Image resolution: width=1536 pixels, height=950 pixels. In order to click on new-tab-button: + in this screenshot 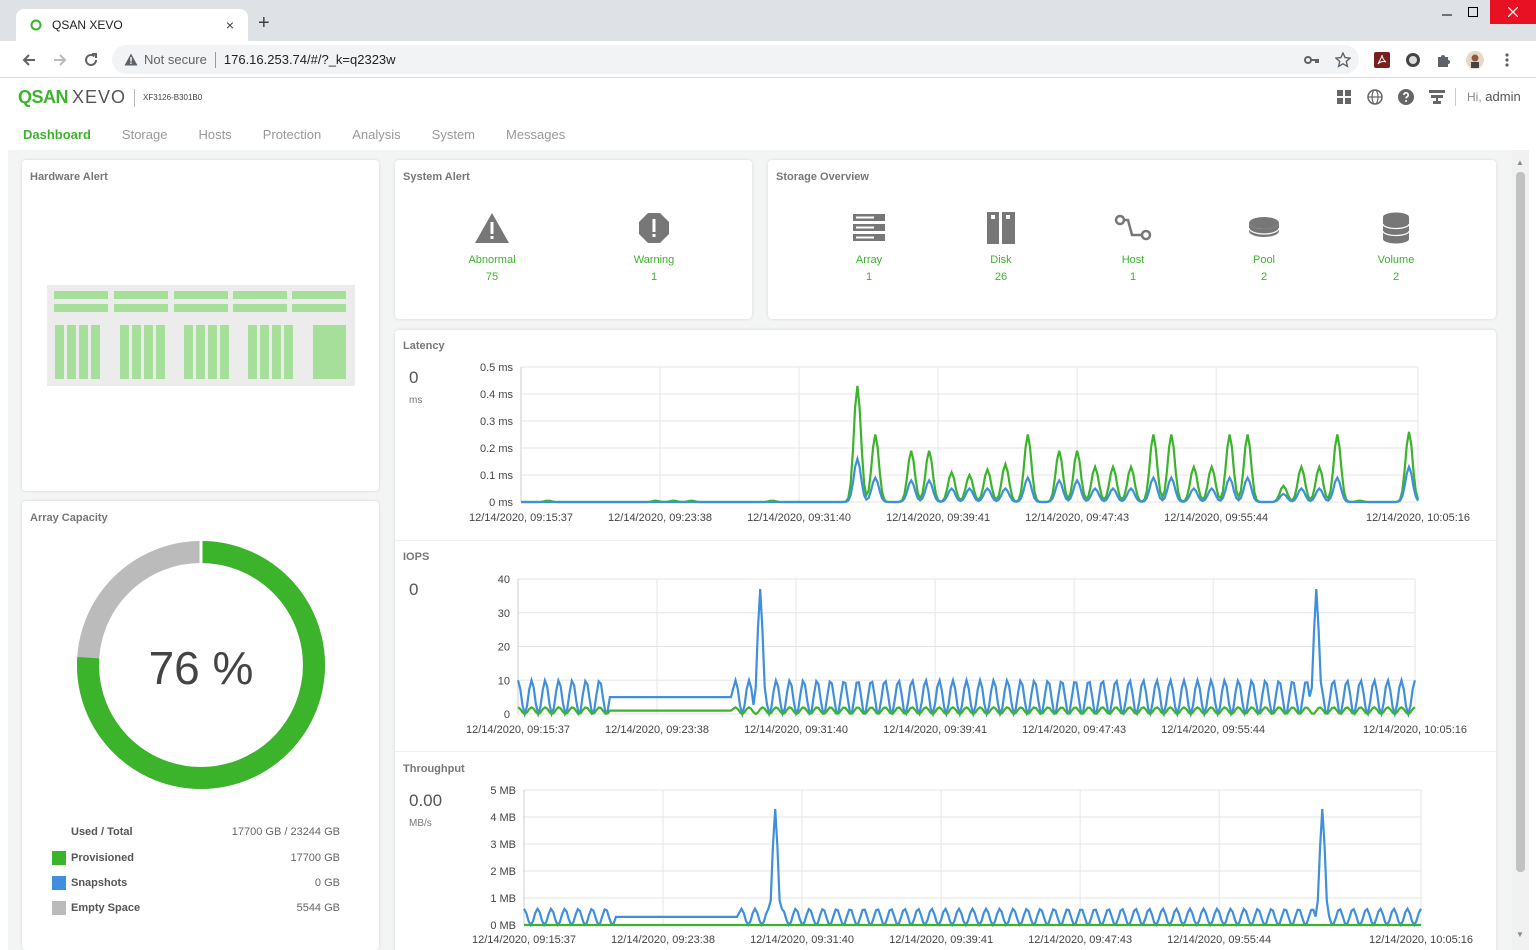, I will do `click(264, 23)`.